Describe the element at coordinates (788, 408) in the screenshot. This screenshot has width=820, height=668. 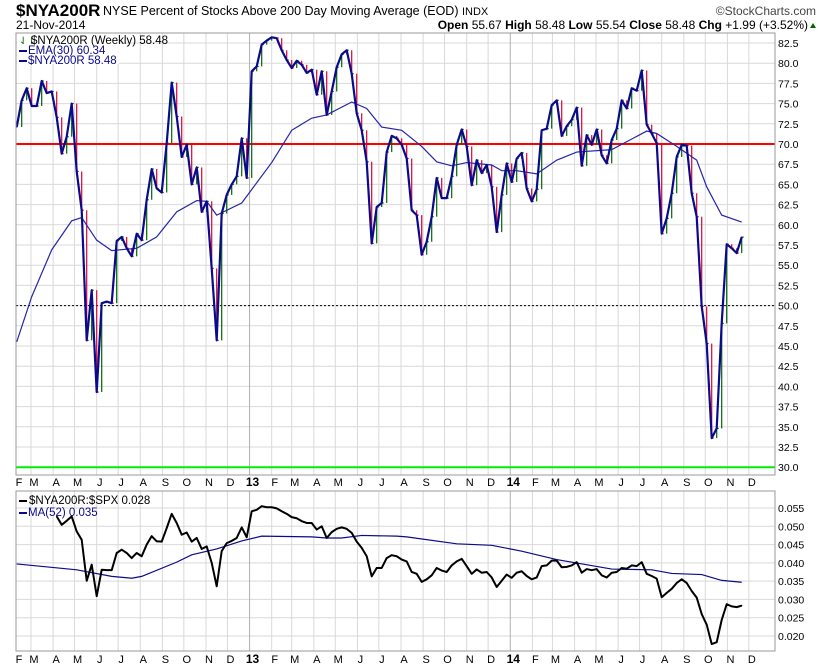
I see `y-tick-label: 37.5` at that location.